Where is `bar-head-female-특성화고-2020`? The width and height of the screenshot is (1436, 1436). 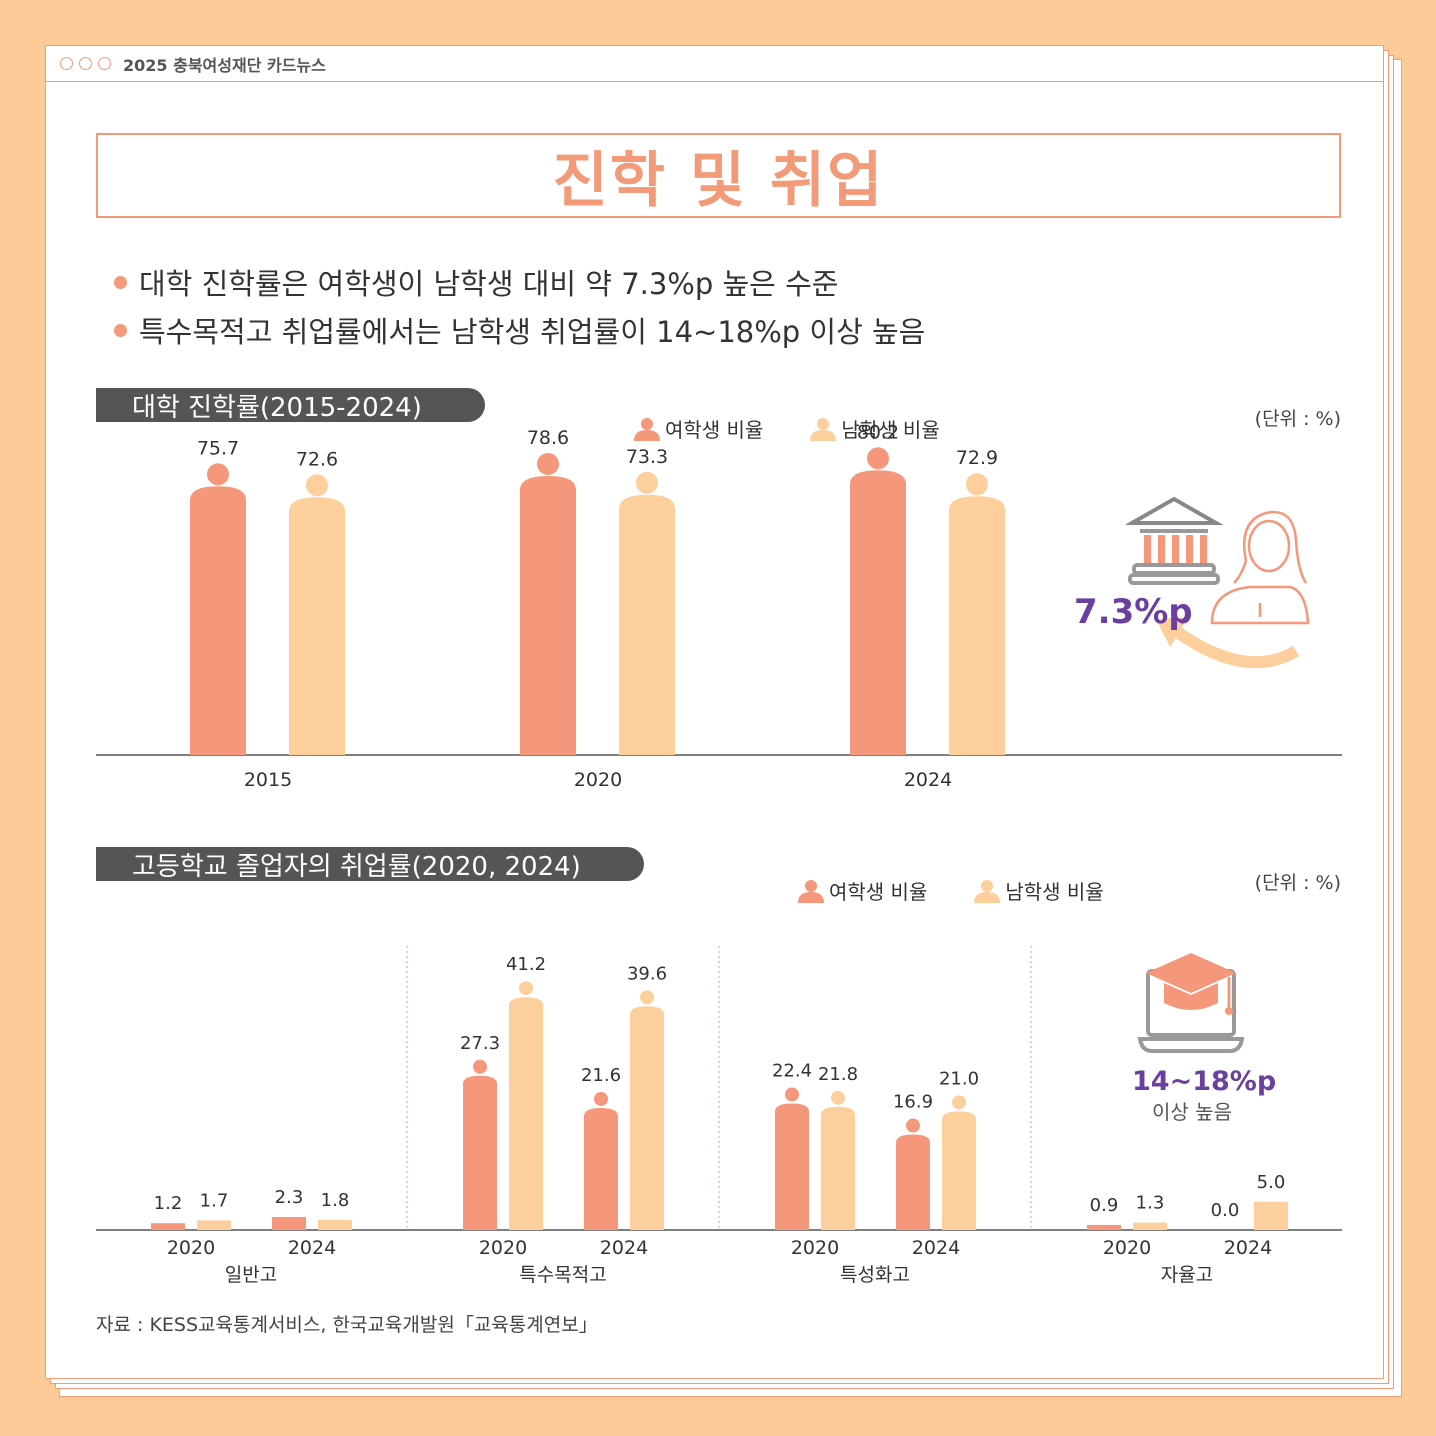
bar-head-female-특성화고-2020 is located at coordinates (792, 1094).